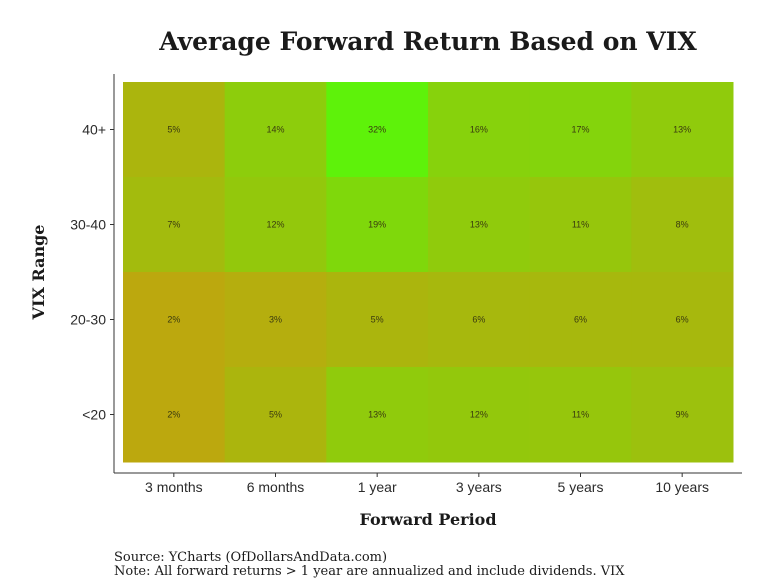  What do you see at coordinates (94, 415) in the screenshot?
I see `y-tick-label: <20` at bounding box center [94, 415].